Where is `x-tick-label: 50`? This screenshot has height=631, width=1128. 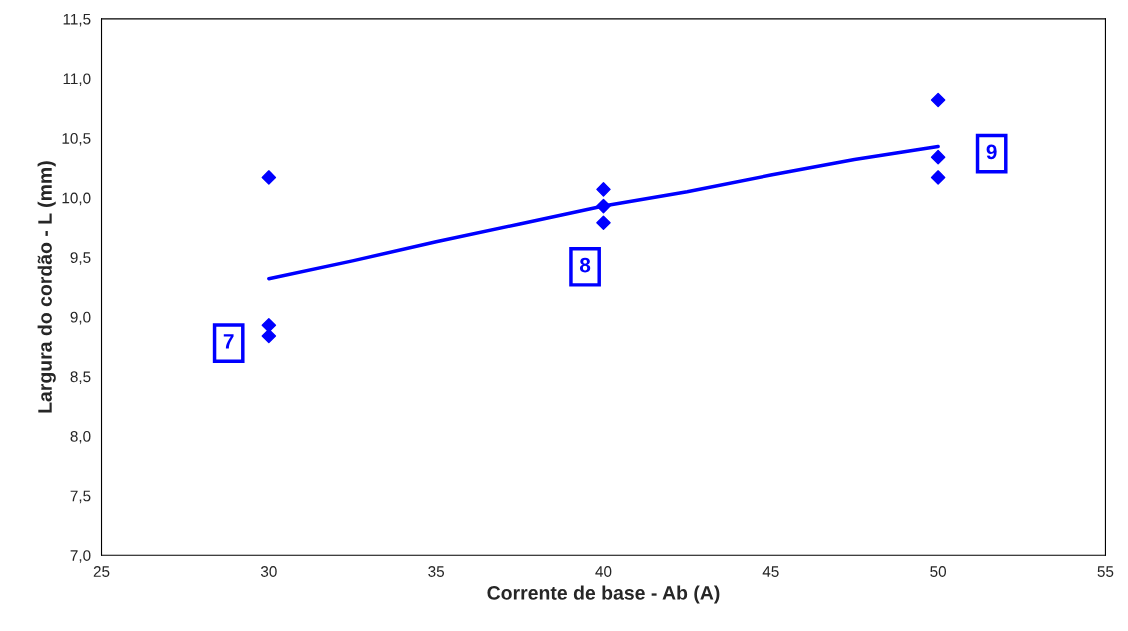
x-tick-label: 50 is located at coordinates (938, 571).